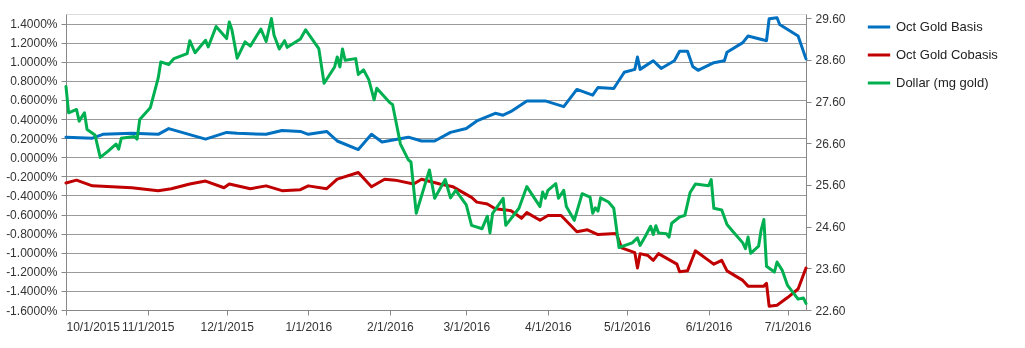 Image resolution: width=1025 pixels, height=348 pixels. What do you see at coordinates (709, 326) in the screenshot?
I see `x-tick-label: 6/1/2016` at bounding box center [709, 326].